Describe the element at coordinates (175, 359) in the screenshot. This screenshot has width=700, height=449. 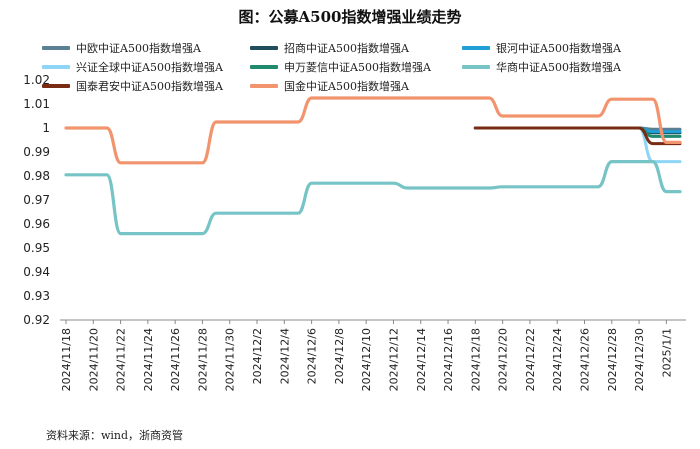
I see `x-tick-label: 2024/11/26` at that location.